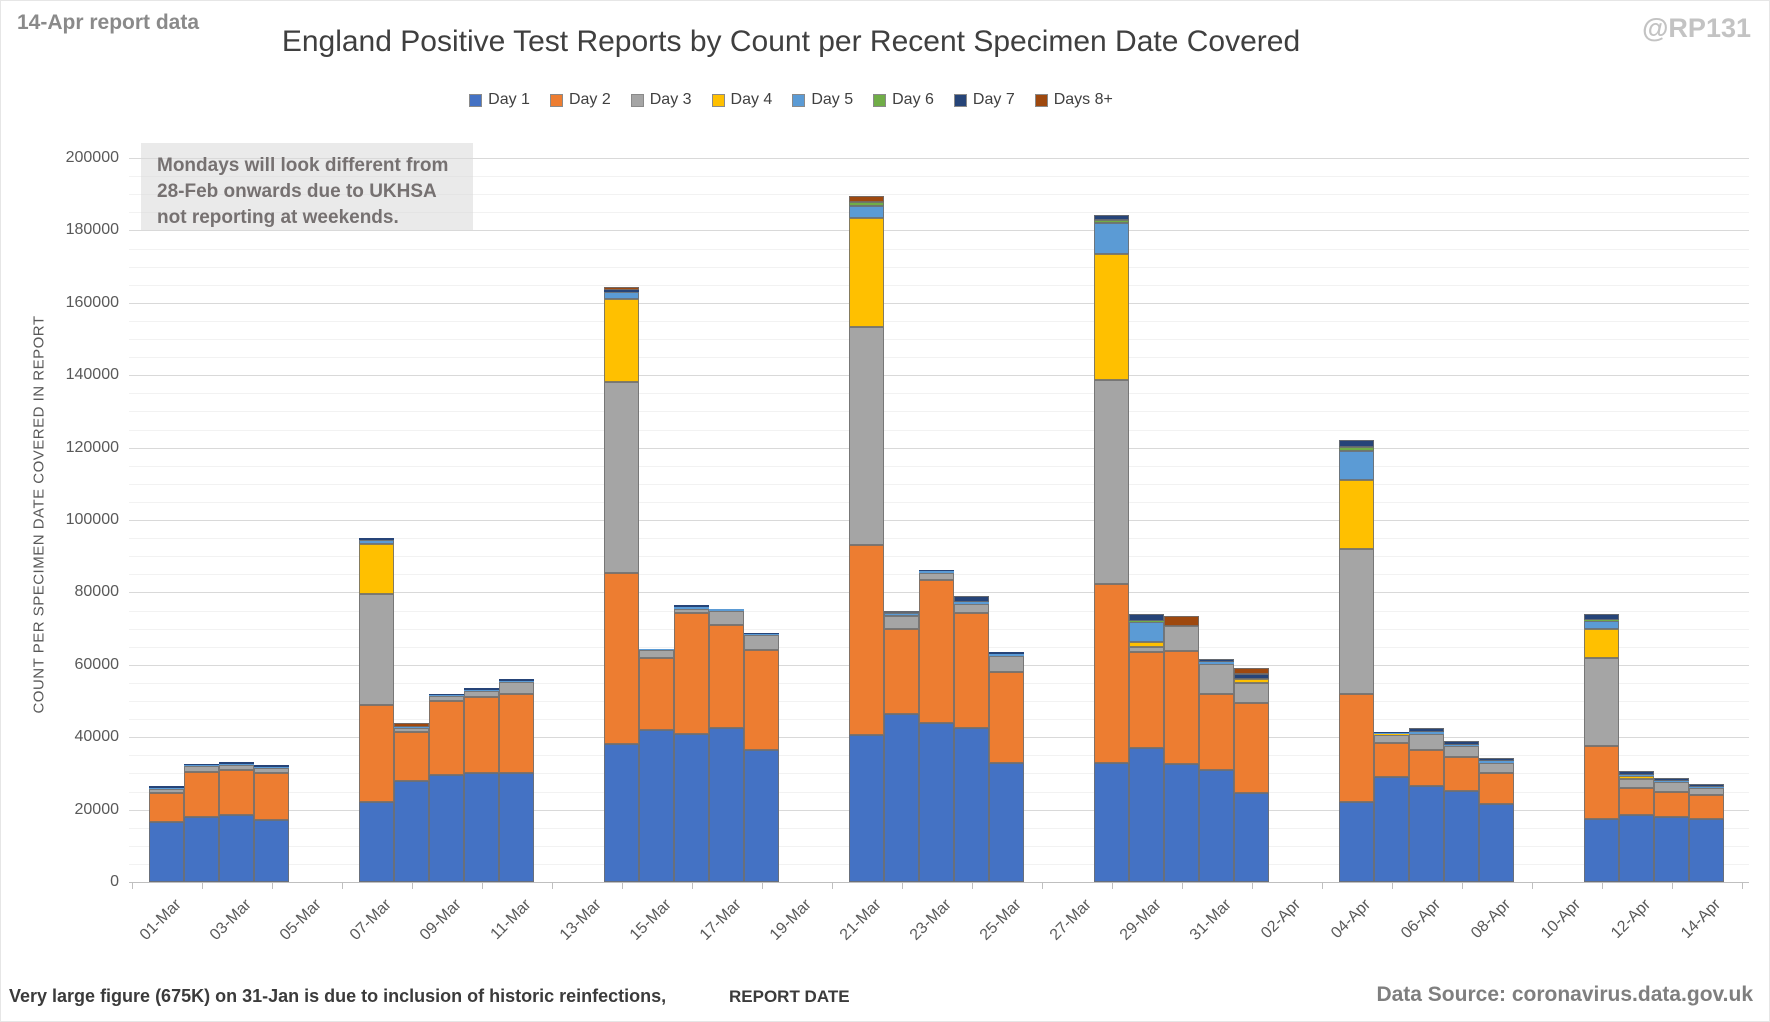 This screenshot has height=1022, width=1770. Describe the element at coordinates (1356, 661) in the screenshot. I see `bar-04-Apr` at that location.